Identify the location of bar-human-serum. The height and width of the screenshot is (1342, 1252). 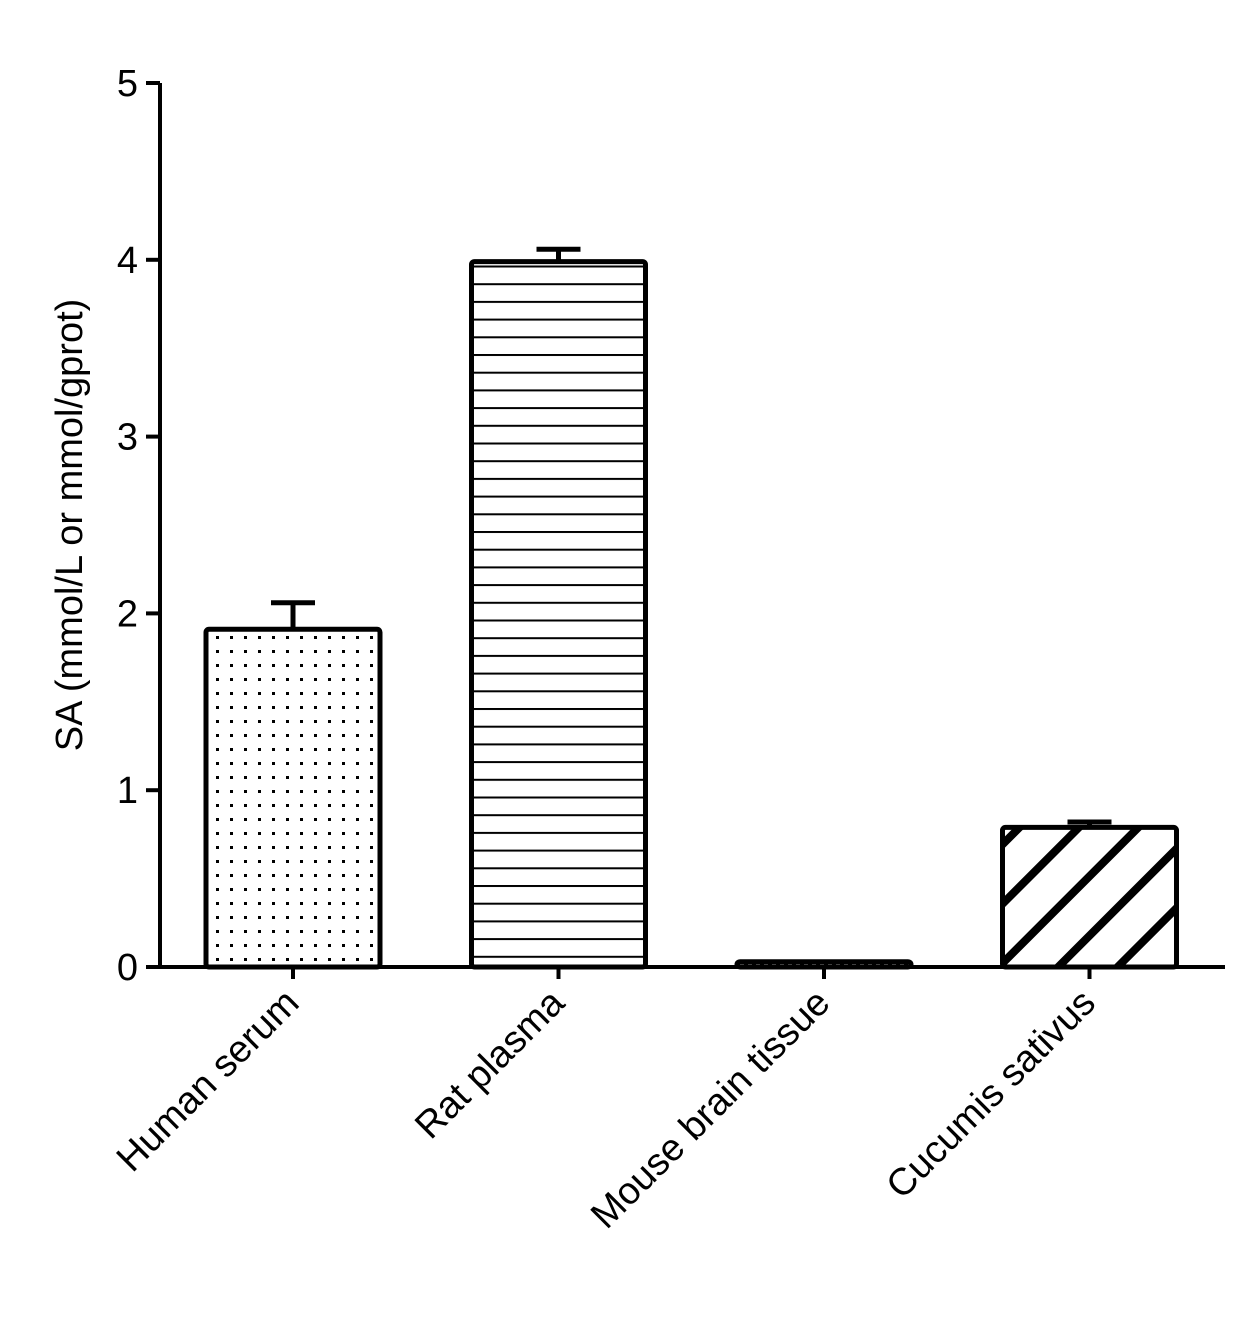
(293, 798).